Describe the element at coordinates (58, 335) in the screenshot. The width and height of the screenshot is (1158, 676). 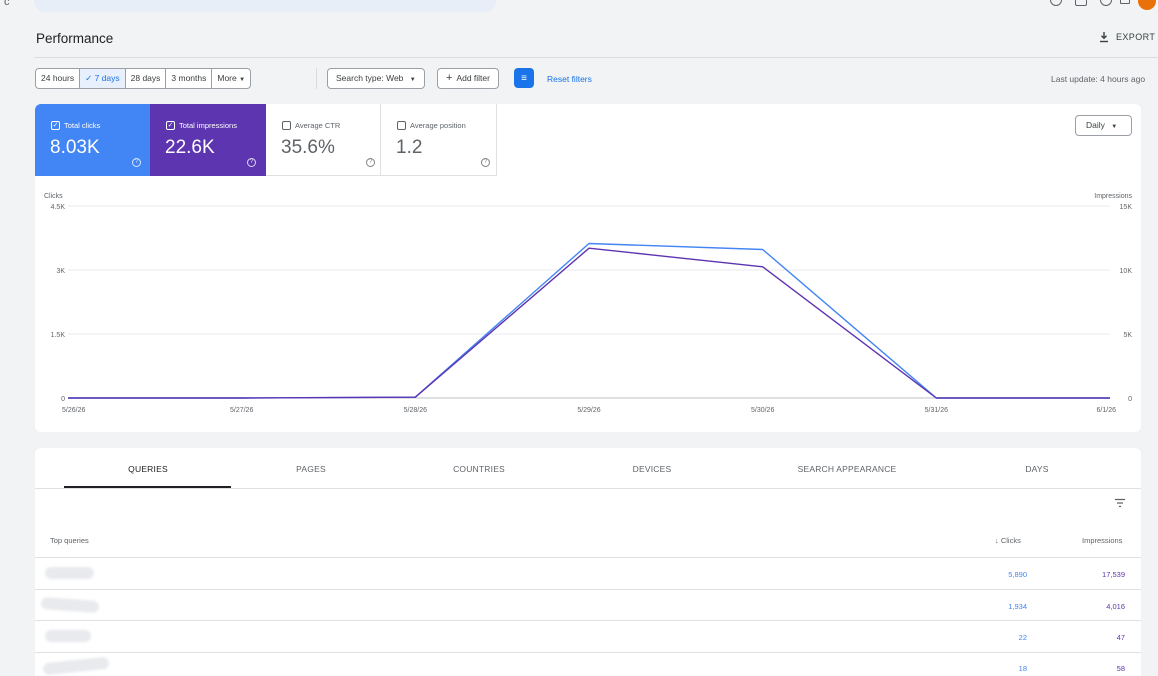
I see `y-tick-left: 1.5K` at that location.